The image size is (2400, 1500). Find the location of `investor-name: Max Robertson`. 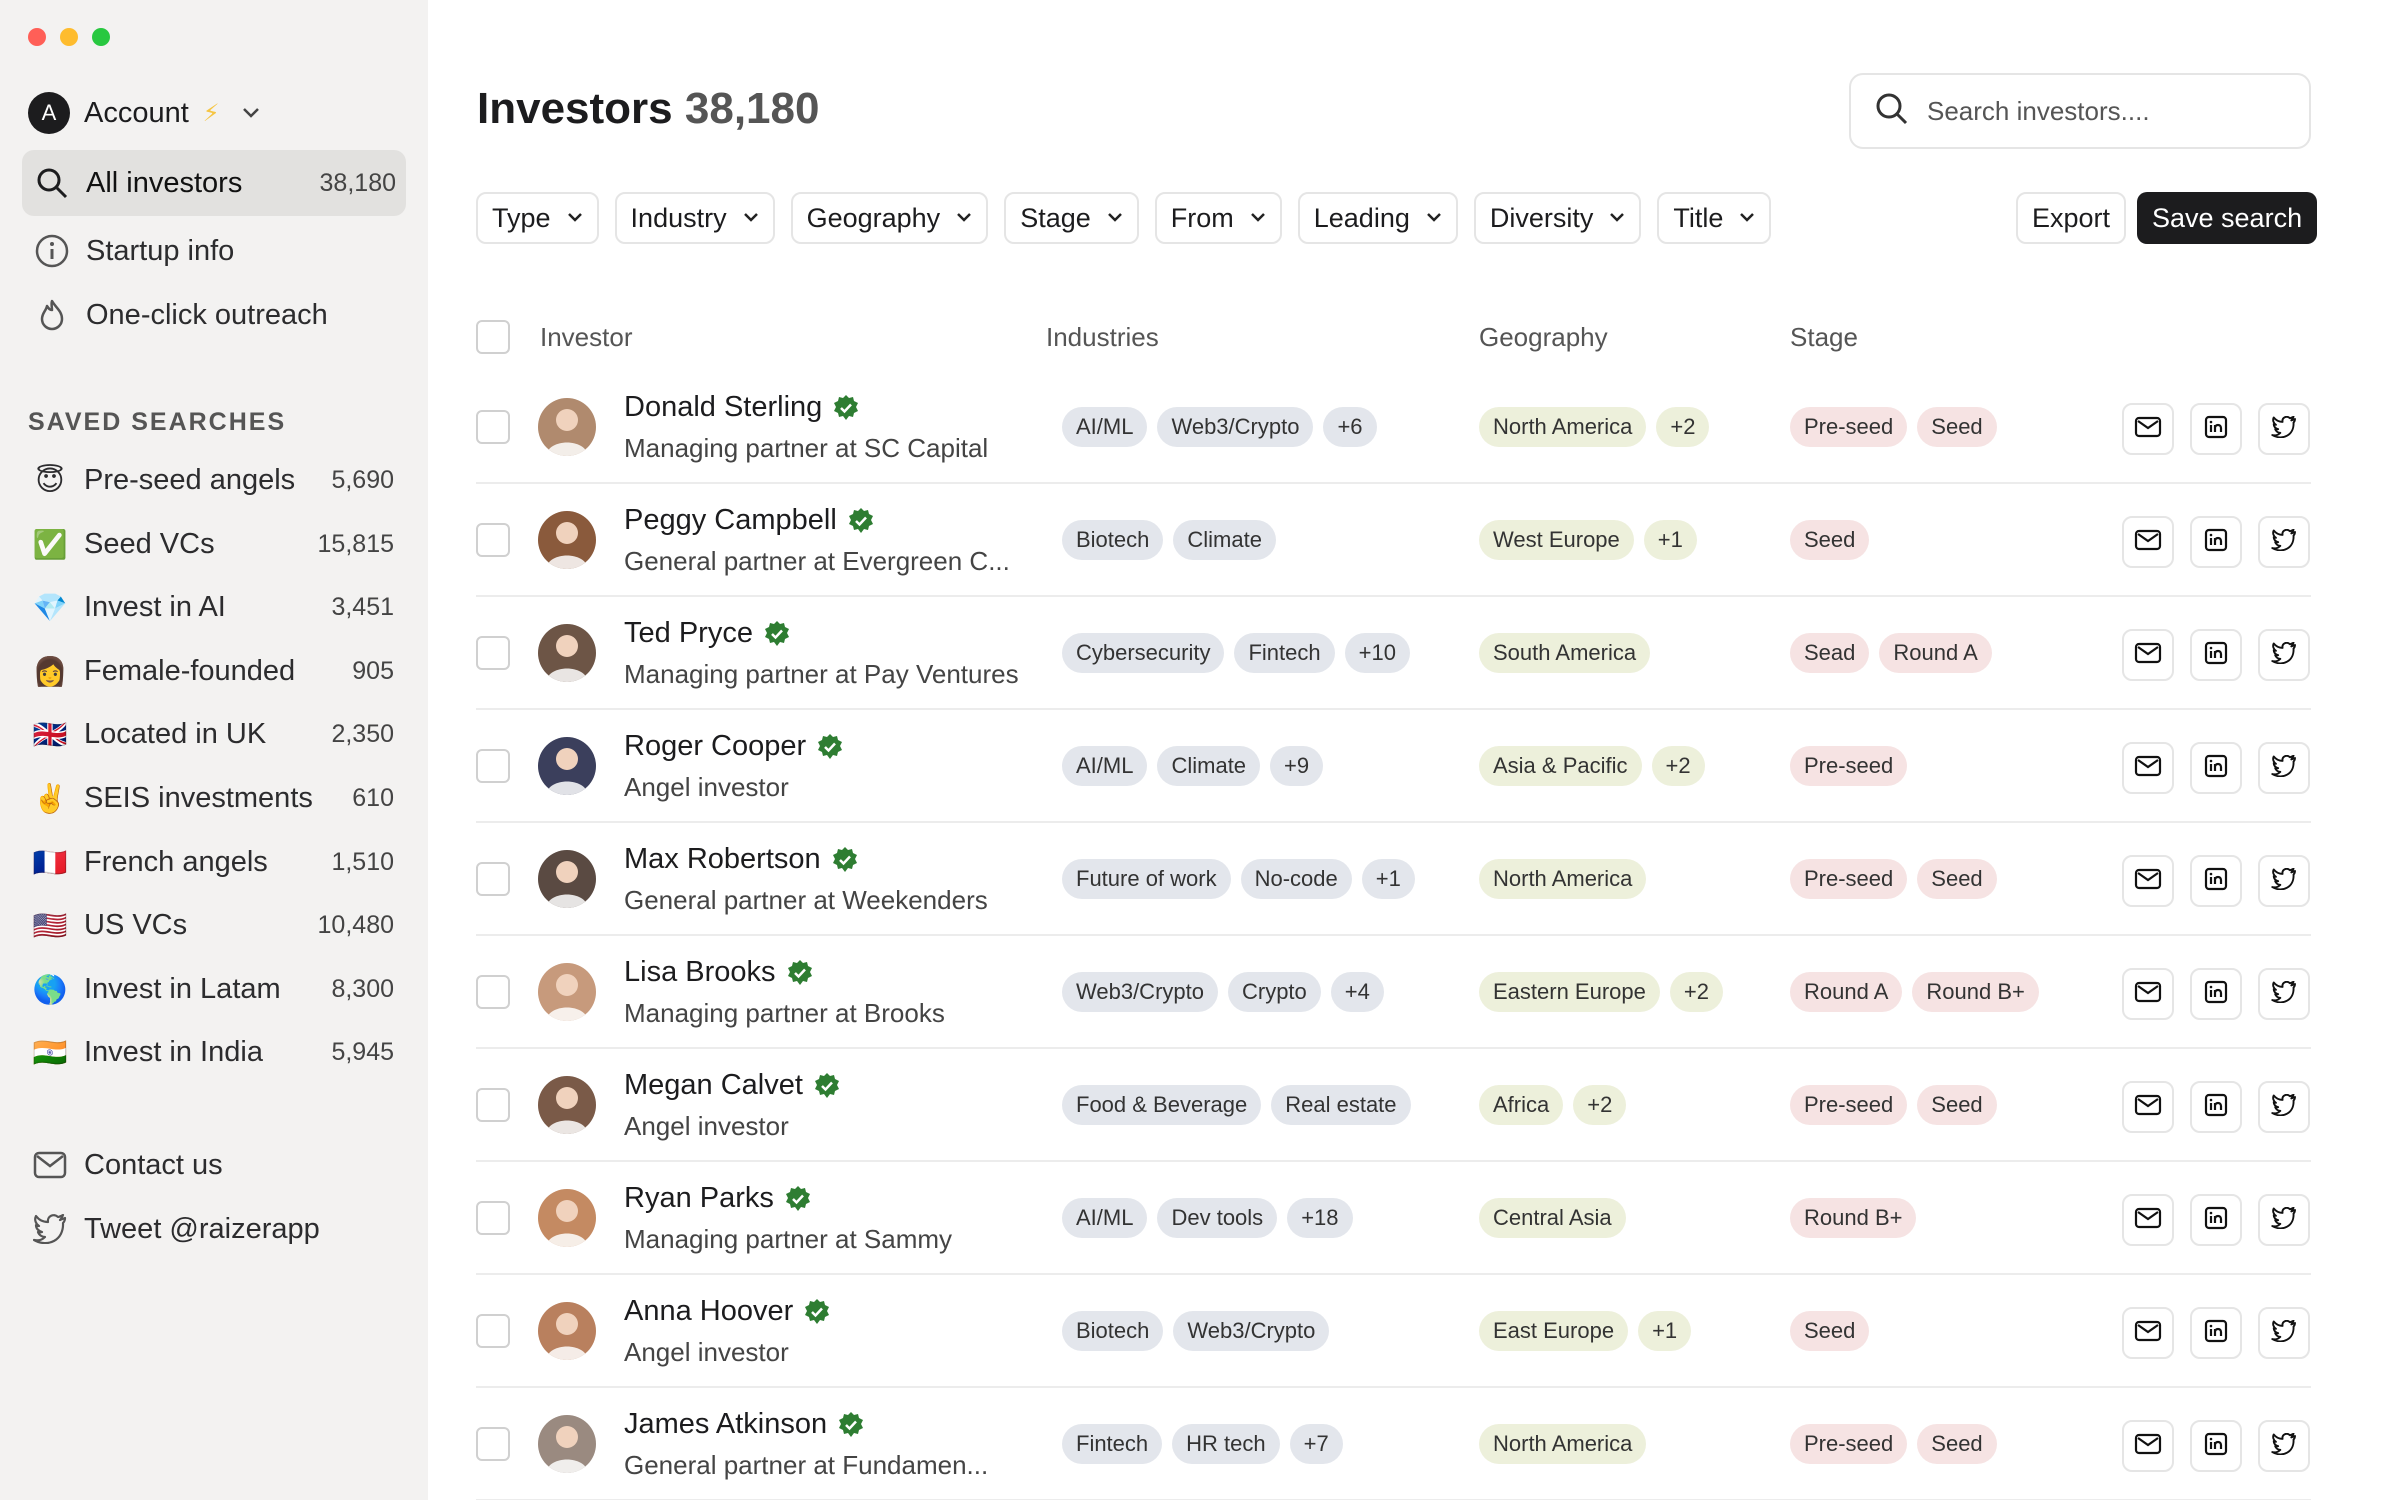

investor-name: Max Robertson is located at coordinates (741, 859).